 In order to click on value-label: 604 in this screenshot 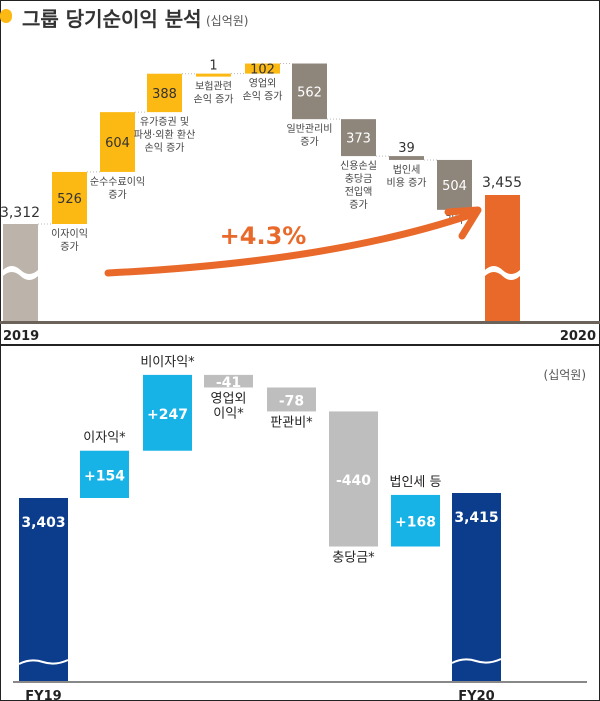, I will do `click(117, 143)`.